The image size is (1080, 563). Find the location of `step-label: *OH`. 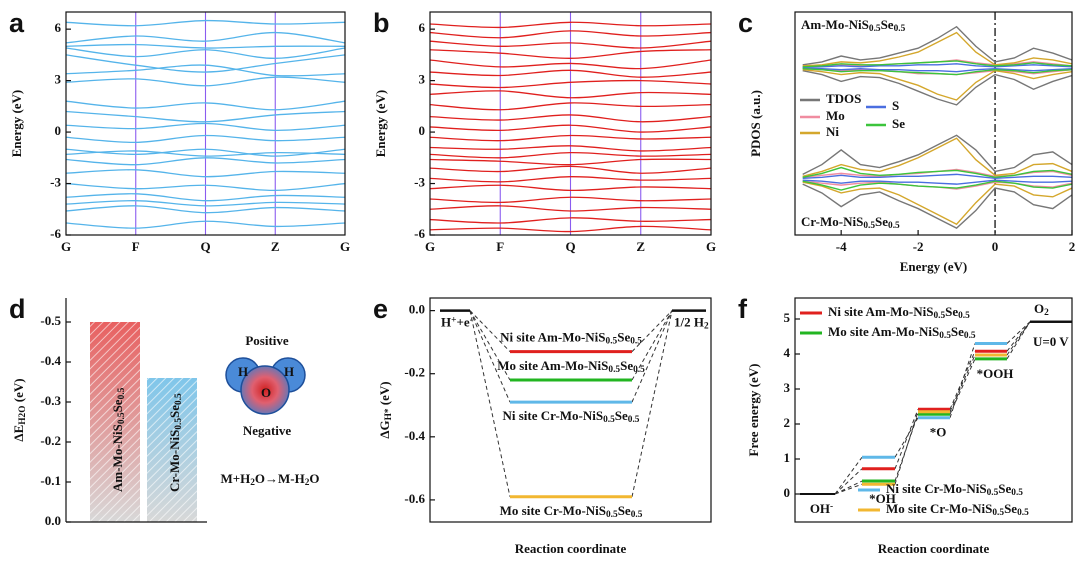

step-label: *OH is located at coordinates (882, 498).